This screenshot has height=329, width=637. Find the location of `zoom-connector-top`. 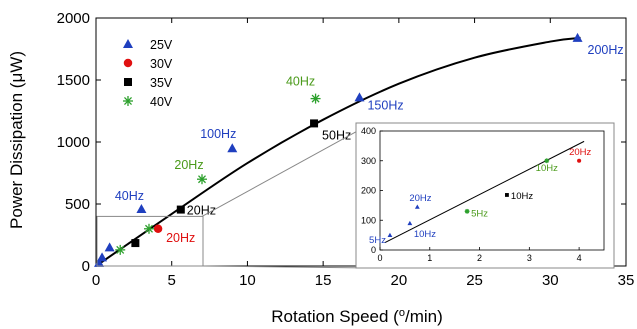

zoom-connector-top is located at coordinates (287, 169).